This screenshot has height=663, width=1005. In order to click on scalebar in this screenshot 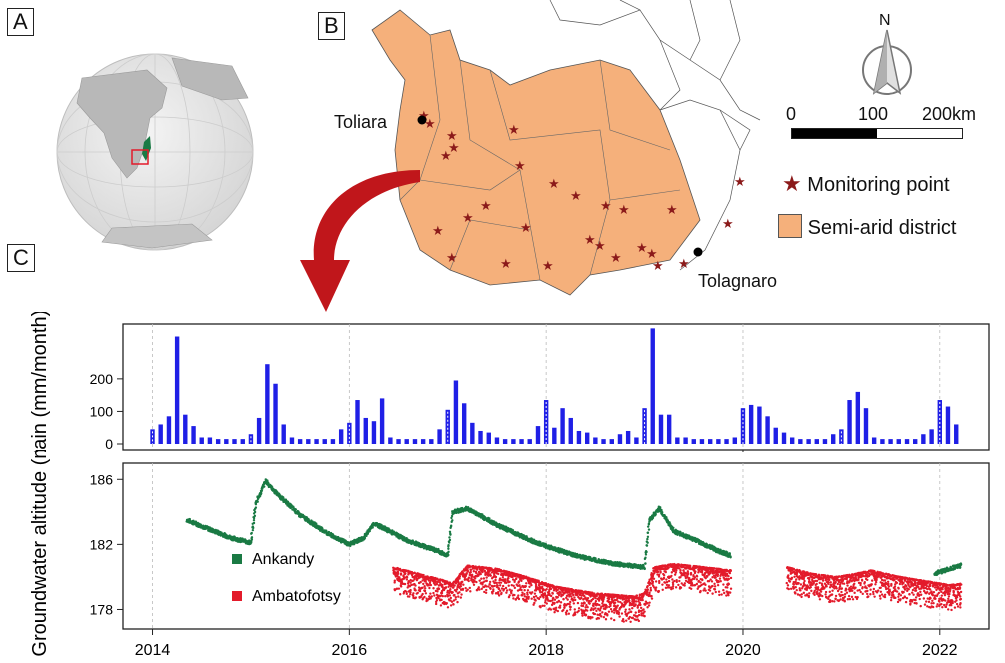, I will do `click(877, 133)`.